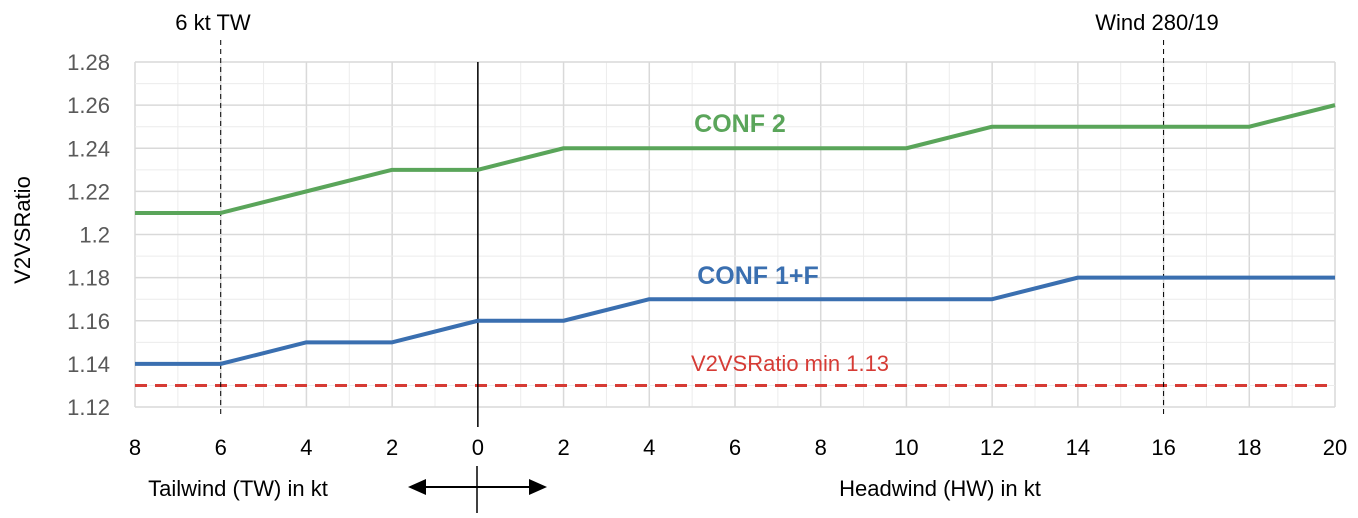  I want to click on y-tick-label: 1.12, so click(88, 407).